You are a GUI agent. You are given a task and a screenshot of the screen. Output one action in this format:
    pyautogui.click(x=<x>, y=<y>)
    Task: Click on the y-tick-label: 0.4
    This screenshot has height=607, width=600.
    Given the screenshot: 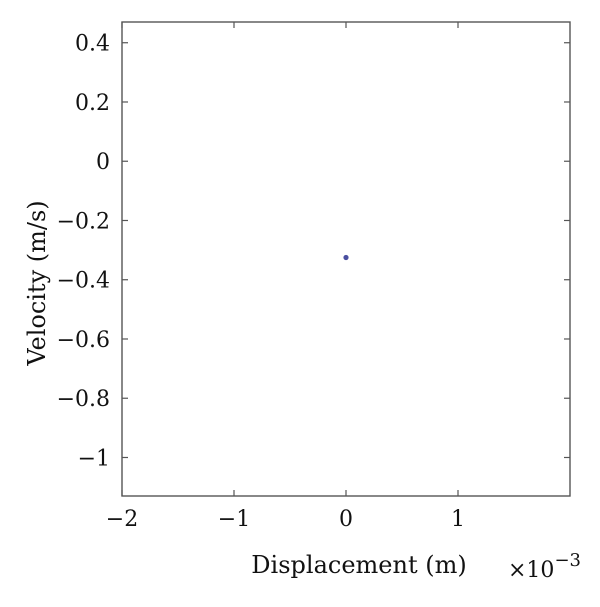 What is the action you would take?
    pyautogui.click(x=92, y=44)
    